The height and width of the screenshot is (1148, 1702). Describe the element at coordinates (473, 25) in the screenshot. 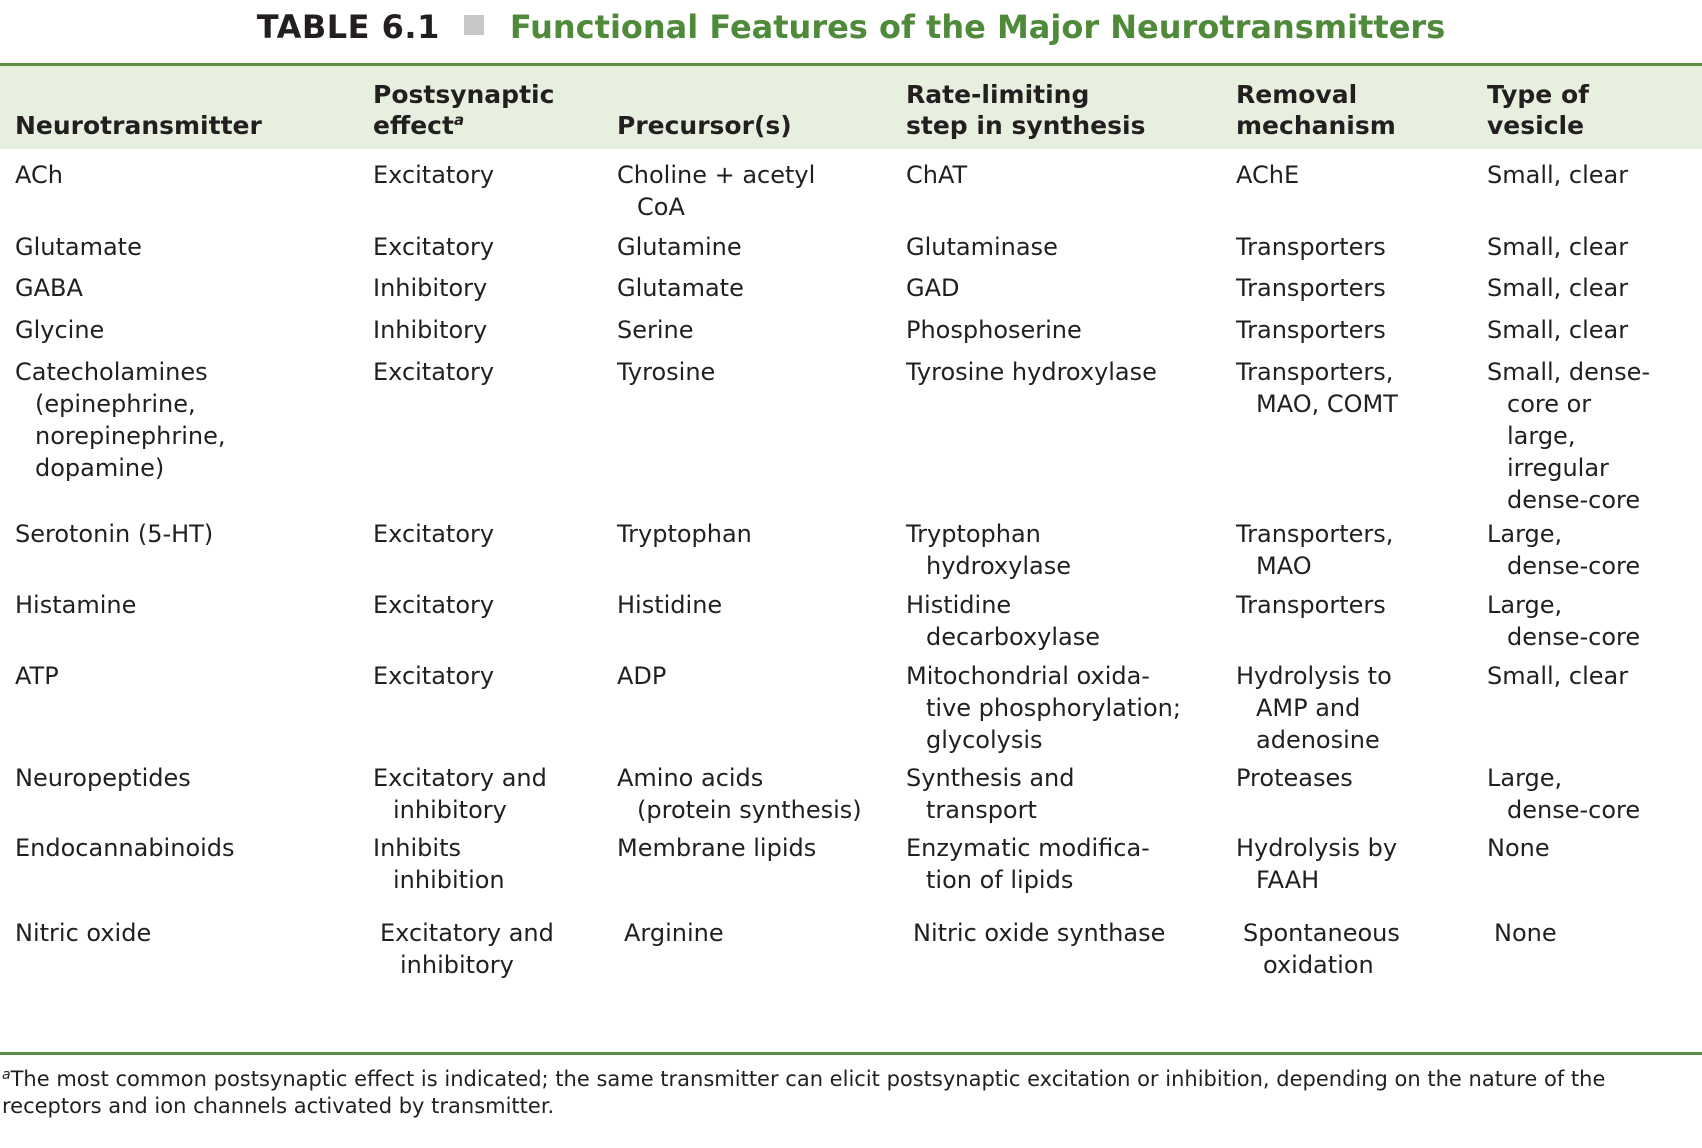

I see `square-separator-icon` at that location.